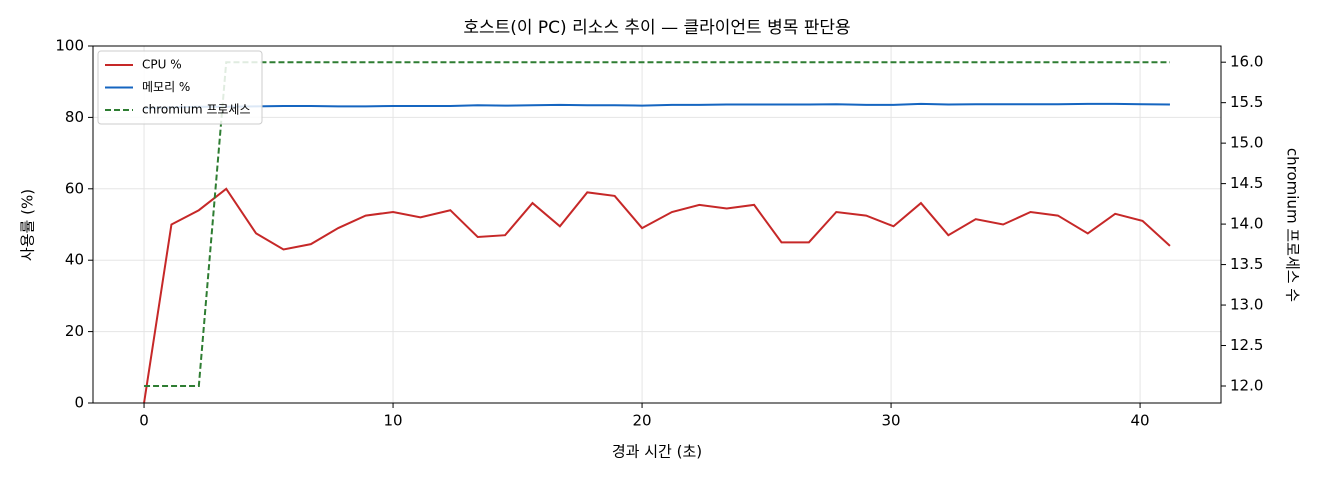  What do you see at coordinates (1246, 143) in the screenshot?
I see `y2-tick-label: 15.0` at bounding box center [1246, 143].